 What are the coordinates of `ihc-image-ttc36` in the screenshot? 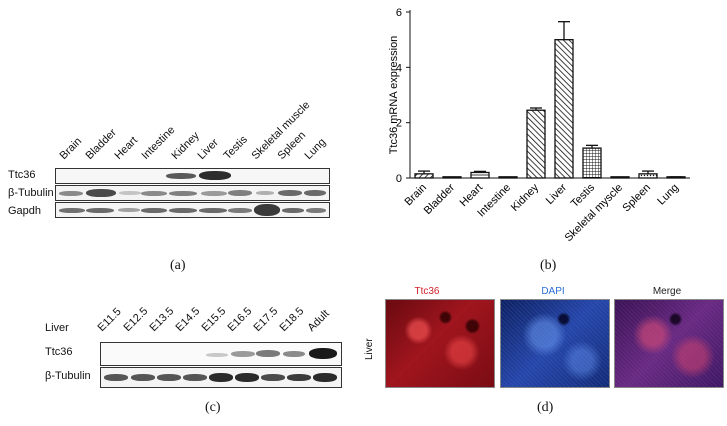 It's located at (440, 343).